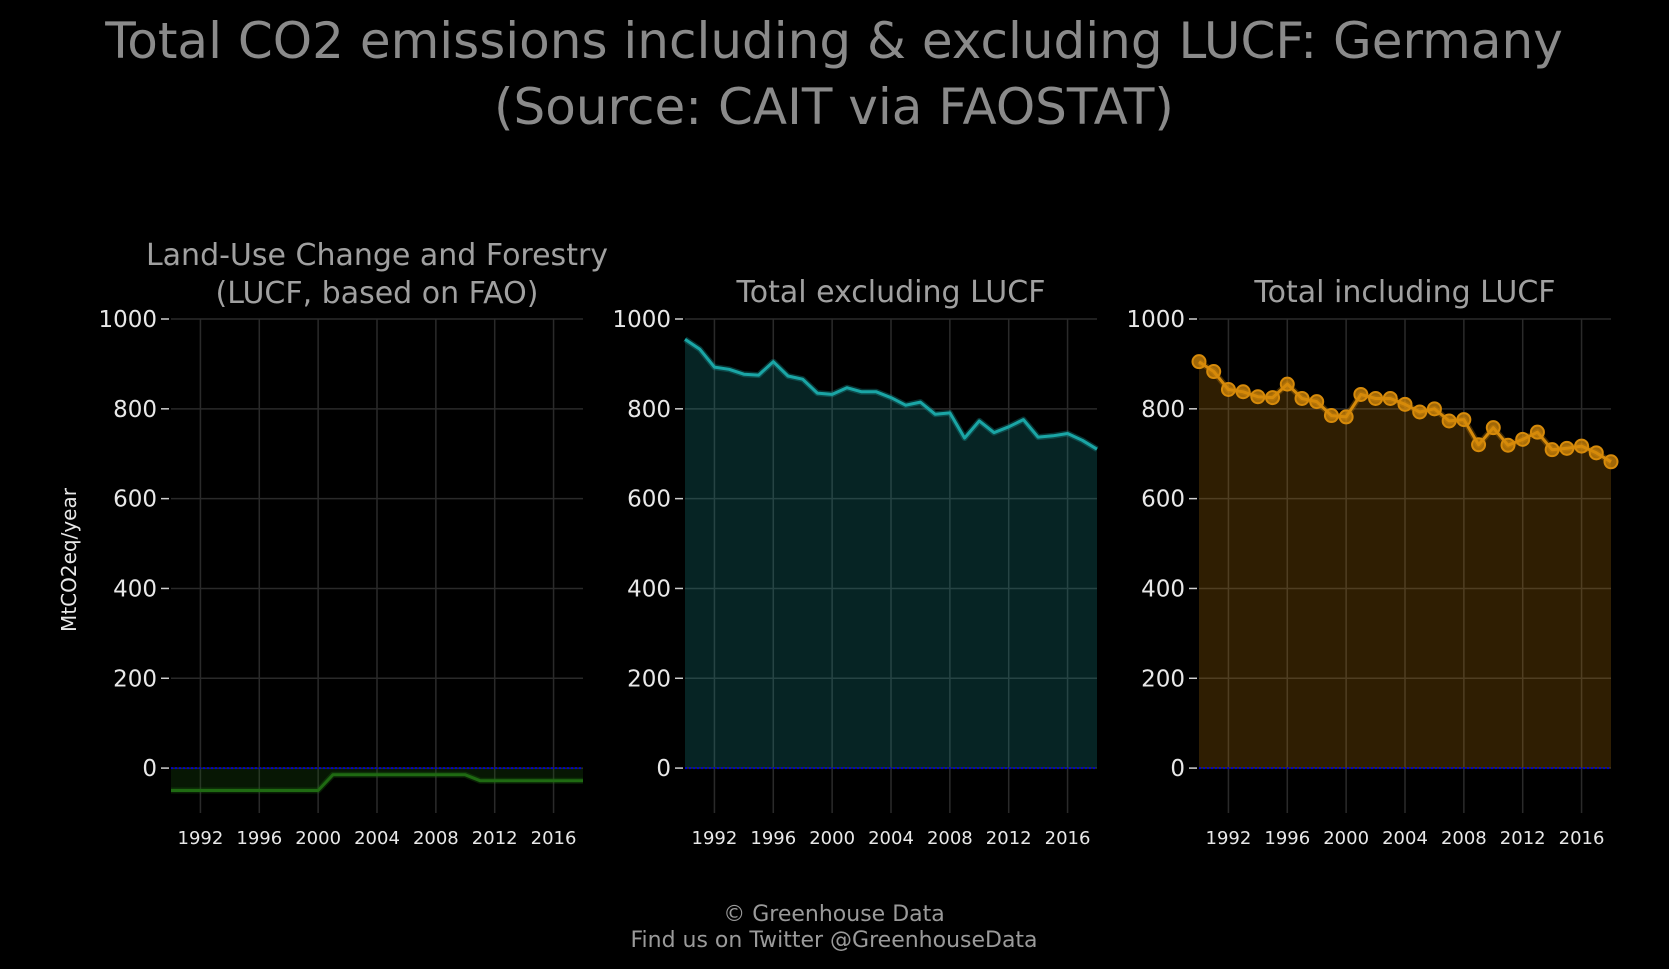 This screenshot has width=1669, height=969. I want to click on footer-copyright: © Greenhouse Data, so click(833, 914).